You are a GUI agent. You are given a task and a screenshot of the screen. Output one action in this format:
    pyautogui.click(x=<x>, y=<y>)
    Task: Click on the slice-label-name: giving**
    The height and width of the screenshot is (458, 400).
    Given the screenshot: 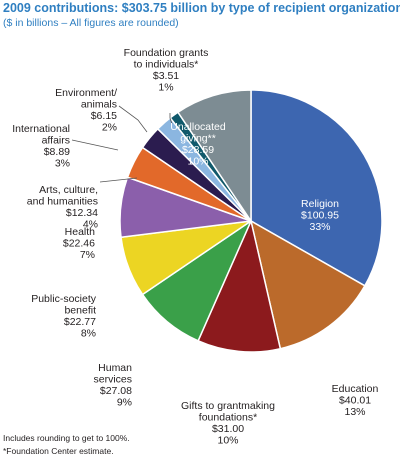 What is the action you would take?
    pyautogui.click(x=198, y=139)
    